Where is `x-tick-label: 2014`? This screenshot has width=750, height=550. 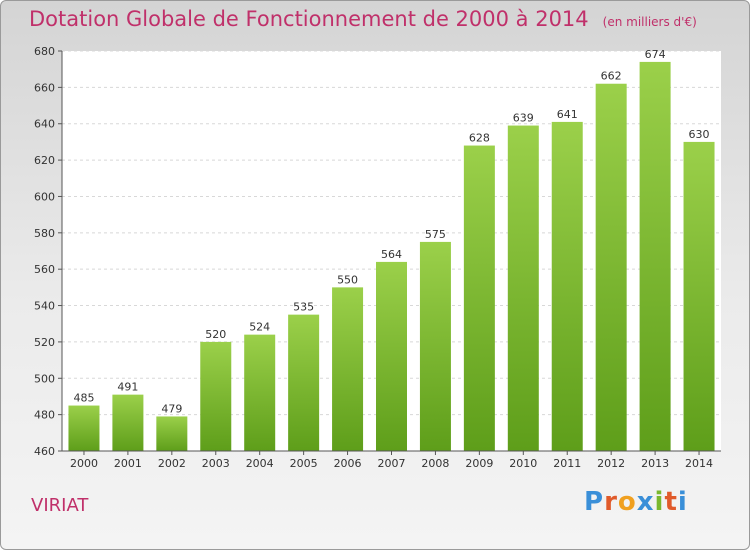 x-tick-label: 2014 is located at coordinates (699, 463).